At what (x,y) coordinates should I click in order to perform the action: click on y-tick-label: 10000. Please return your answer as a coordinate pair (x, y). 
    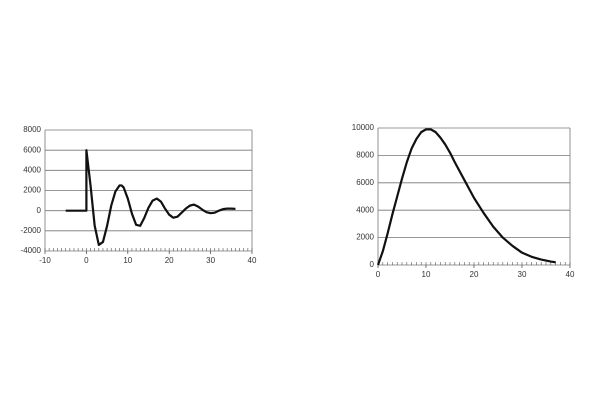
    Looking at the image, I should click on (363, 127).